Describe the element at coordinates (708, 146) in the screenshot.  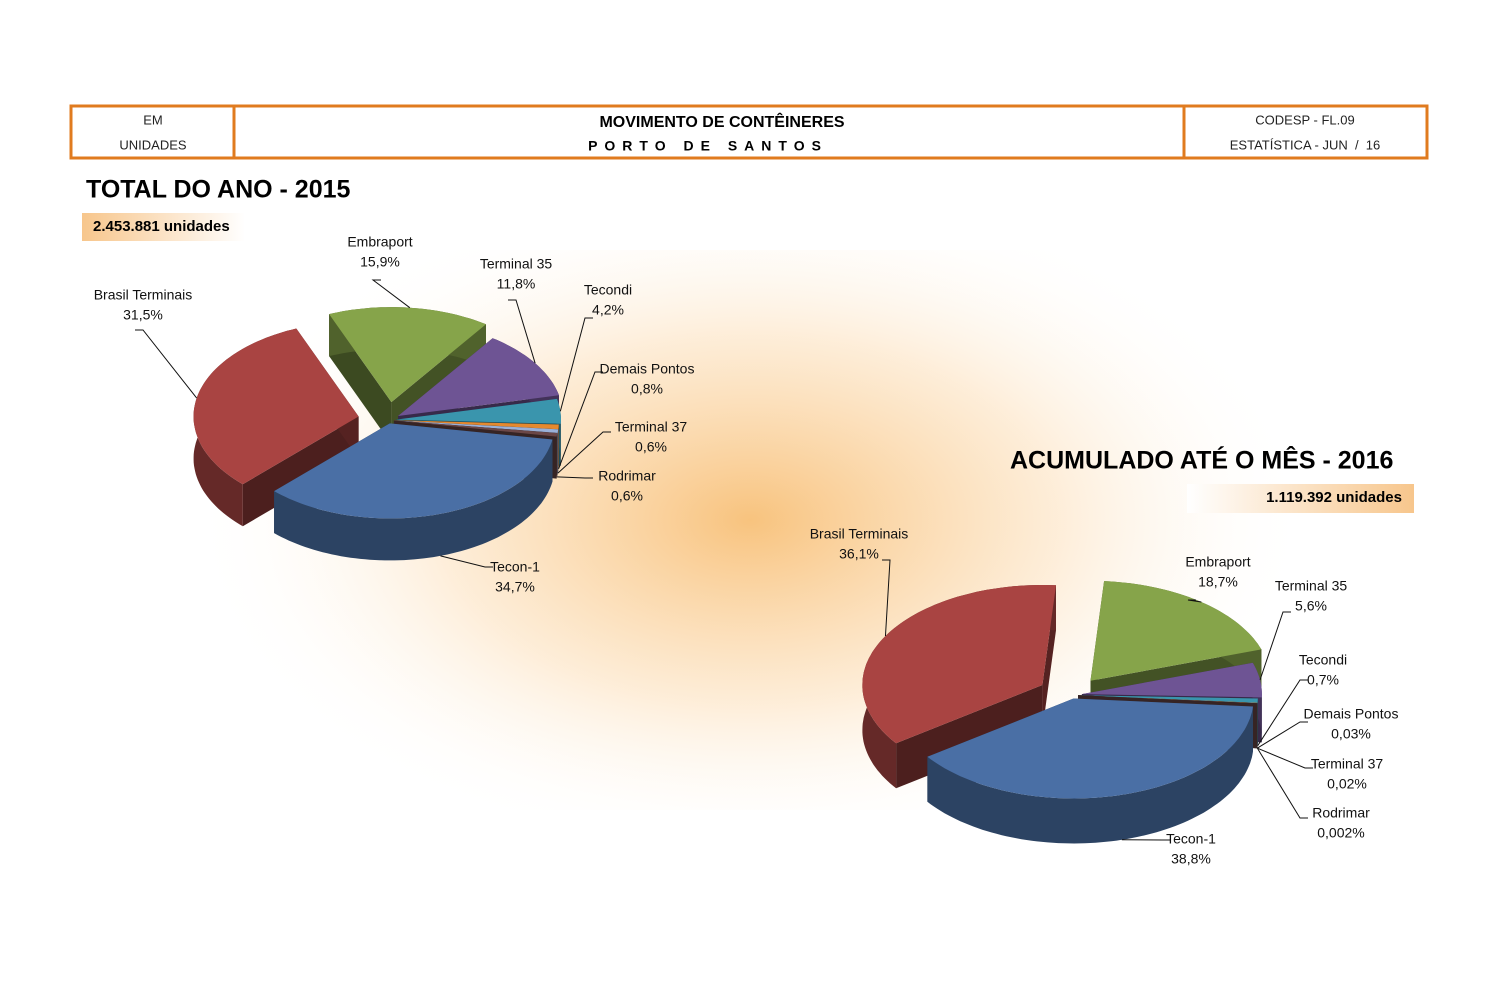
I see `header-subtitle: PORTO DE SANTOS` at that location.